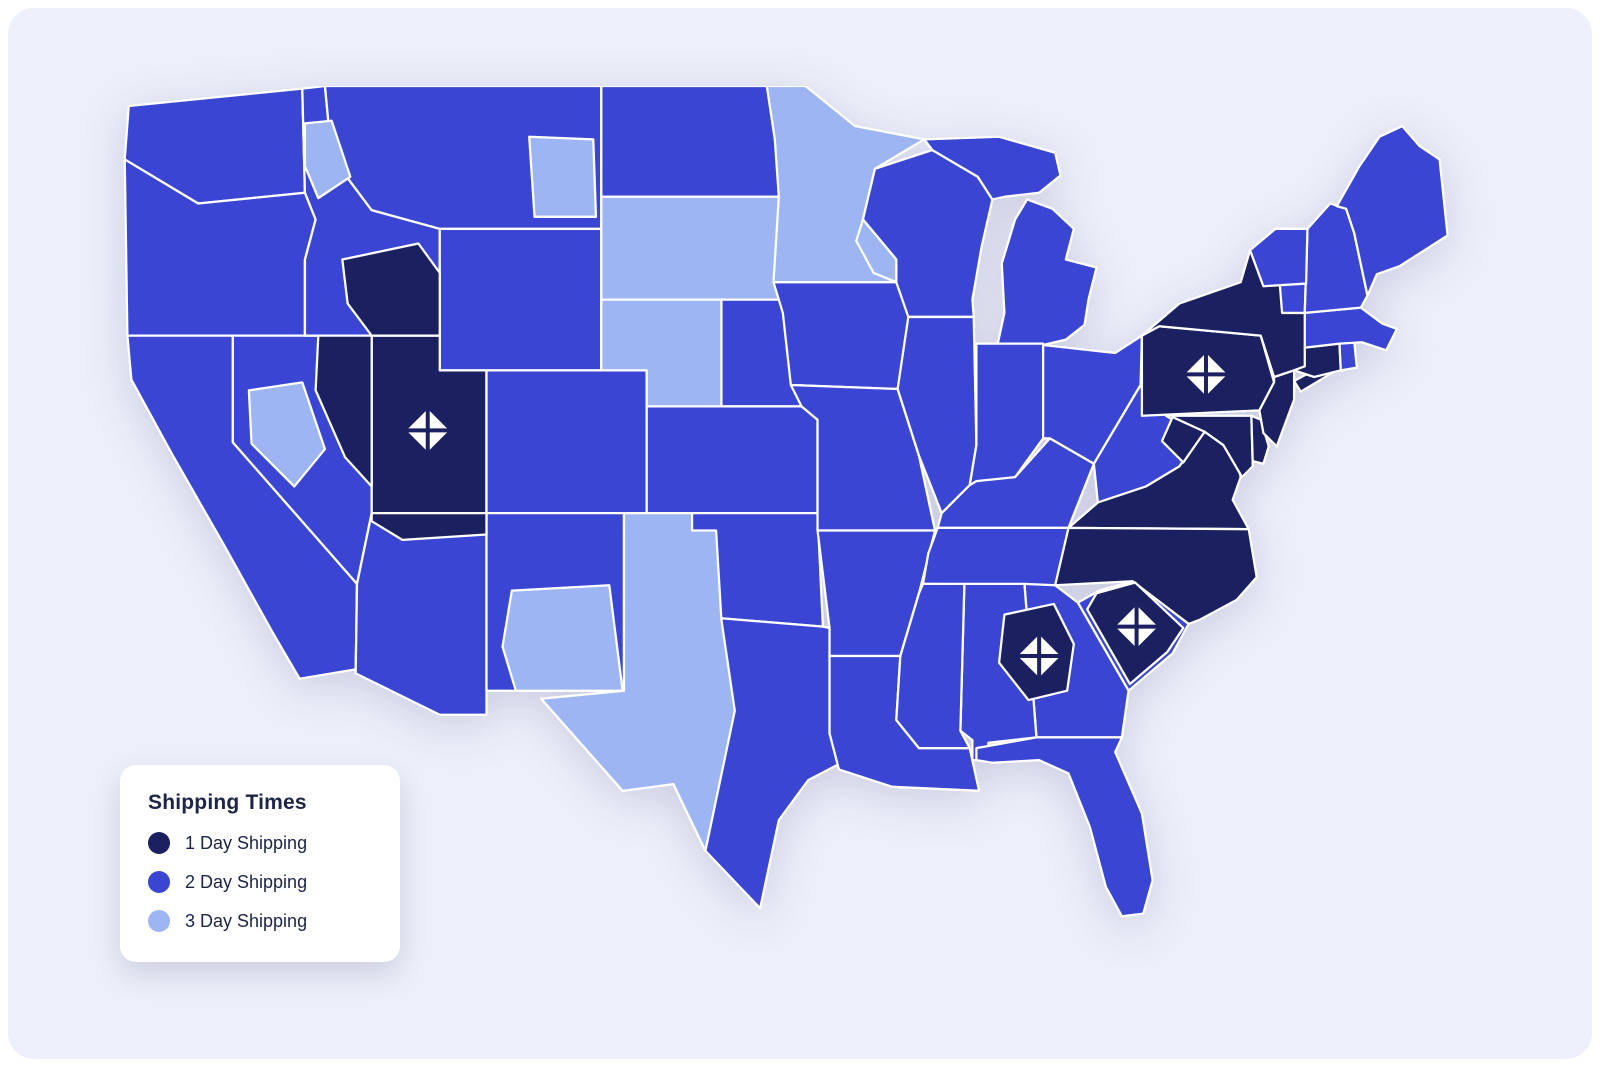  Describe the element at coordinates (287, 434) in the screenshot. I see `zone-nevada-west-3day` at that location.